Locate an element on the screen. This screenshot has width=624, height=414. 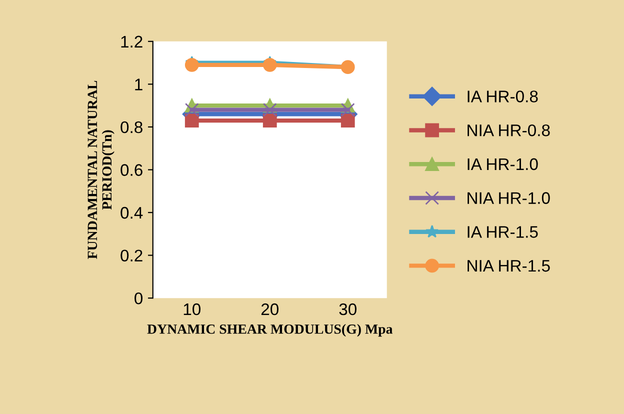
x-tick-label: 20 is located at coordinates (269, 309).